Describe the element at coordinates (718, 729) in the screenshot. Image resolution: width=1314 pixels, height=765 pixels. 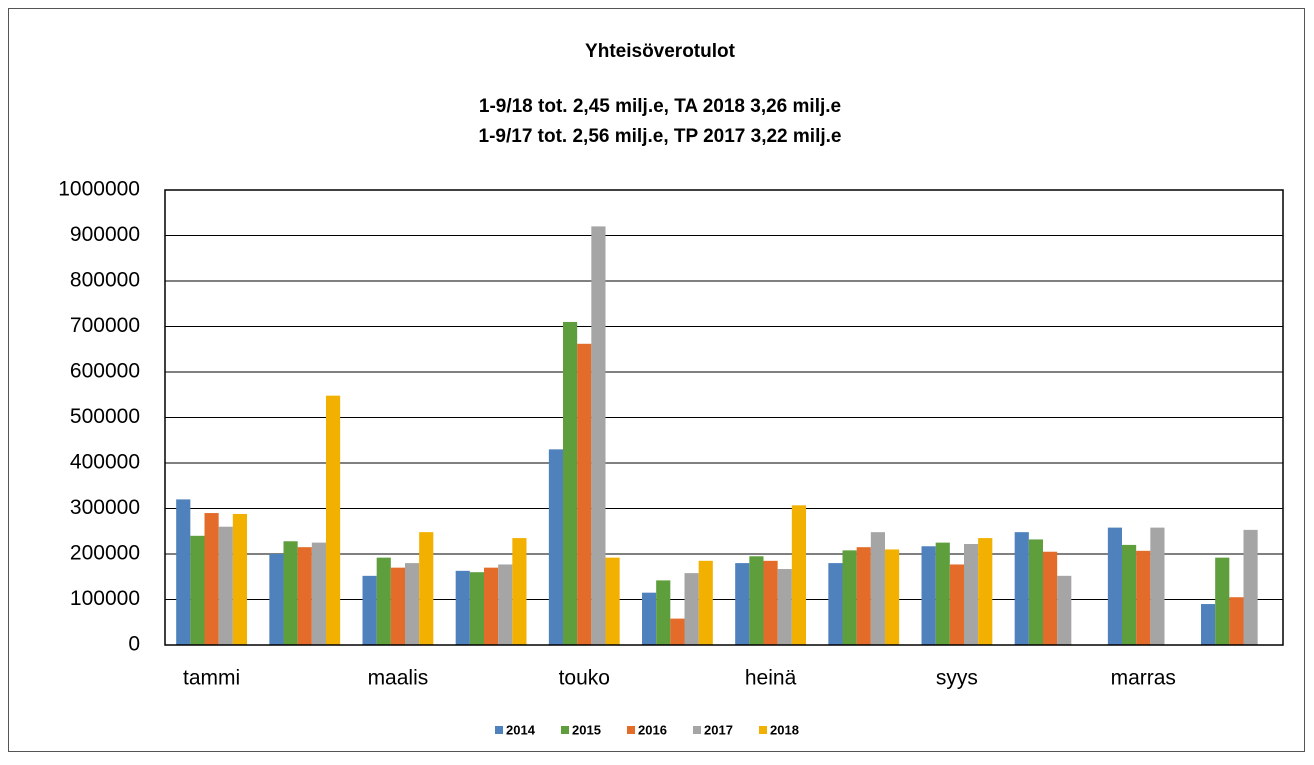
I see `legend-label: 2017` at that location.